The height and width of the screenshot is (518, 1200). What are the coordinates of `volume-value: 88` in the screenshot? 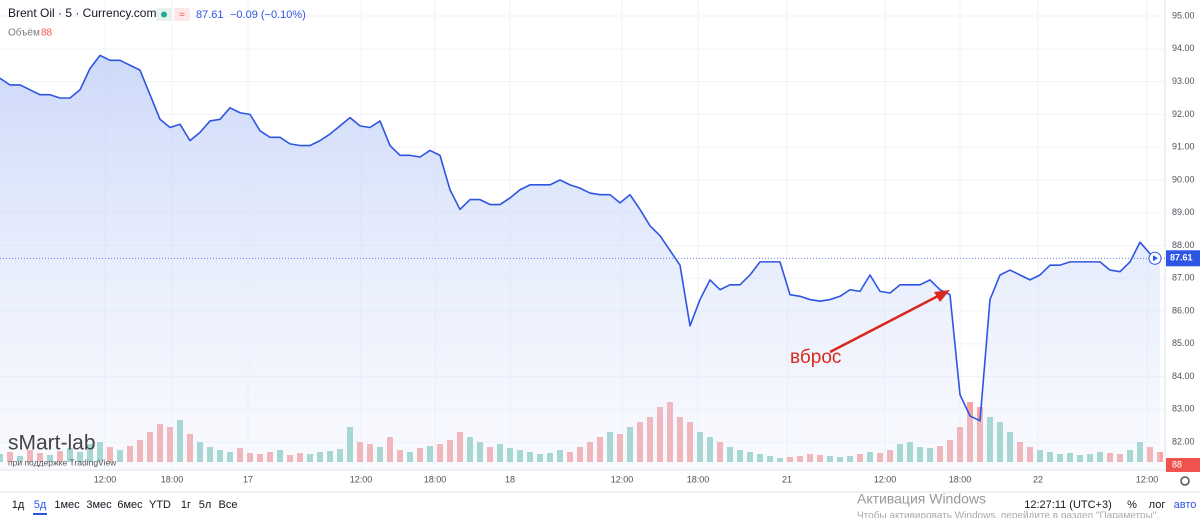 It's located at (47, 33).